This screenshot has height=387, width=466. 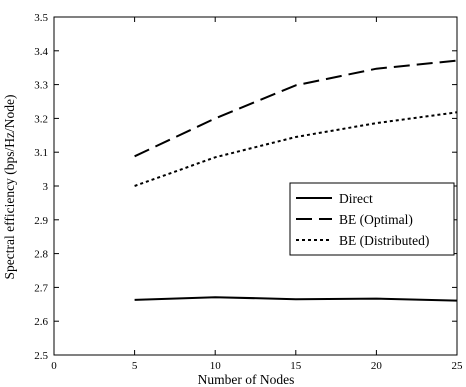 I want to click on y-tick-label: 2.7, so click(x=41, y=288).